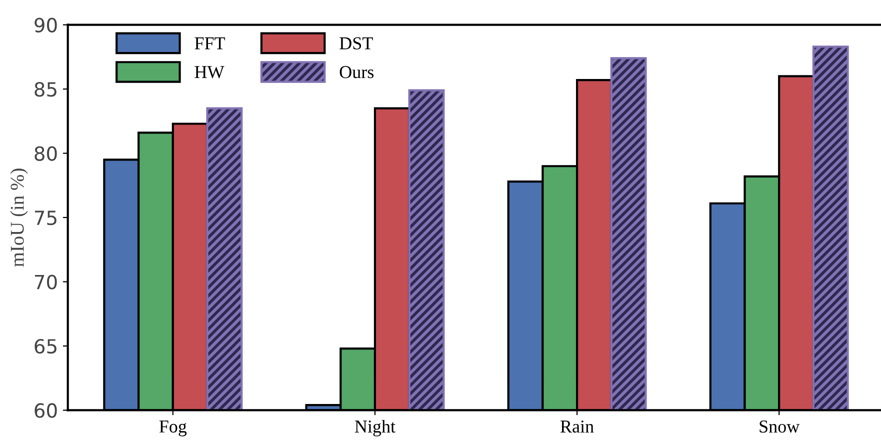  Describe the element at coordinates (45, 153) in the screenshot. I see `y-tick-label: 80` at that location.